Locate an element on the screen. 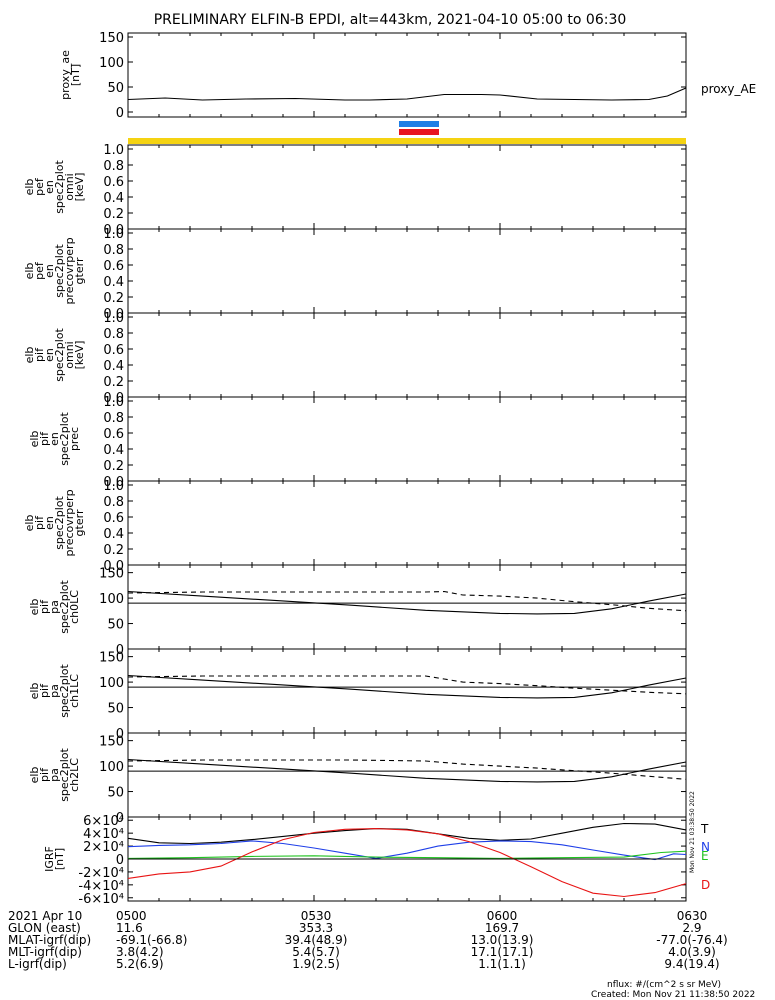 The width and height of the screenshot is (775, 1000). ephemeris-value: 17.1(17.1) is located at coordinates (502, 952).